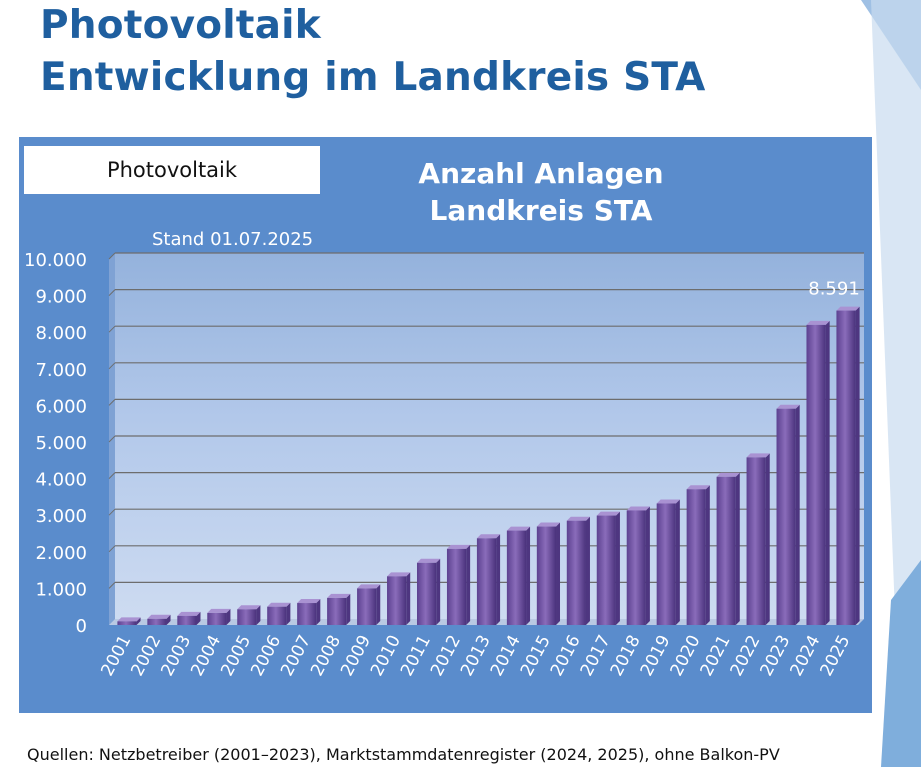 The height and width of the screenshot is (767, 921). Describe the element at coordinates (541, 210) in the screenshot. I see `chart-title-line2: Landkreis STA` at that location.